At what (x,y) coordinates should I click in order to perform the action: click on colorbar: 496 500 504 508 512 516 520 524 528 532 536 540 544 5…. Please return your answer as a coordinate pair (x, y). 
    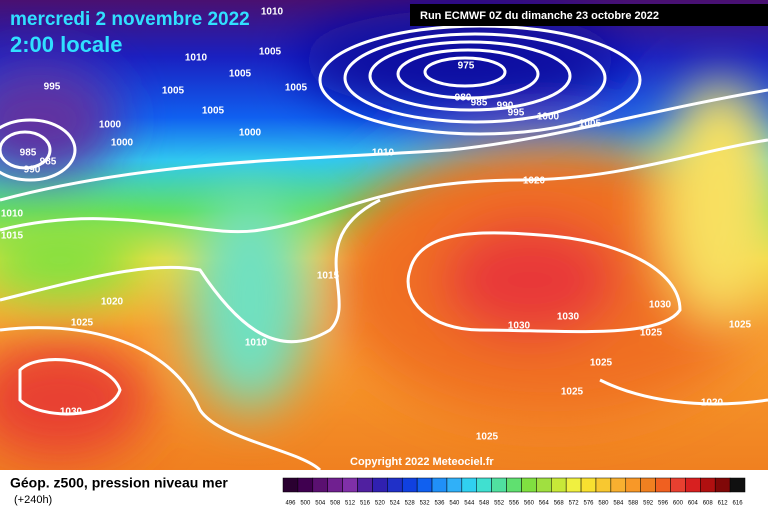
    Looking at the image, I should click on (514, 492).